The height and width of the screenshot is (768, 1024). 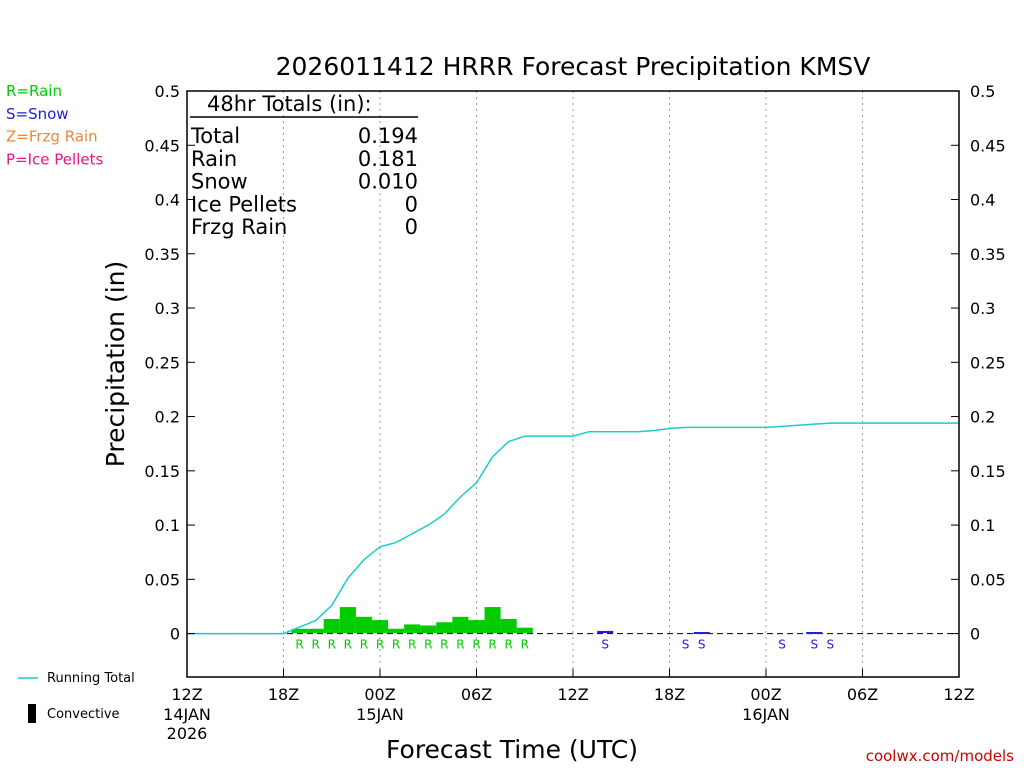 I want to click on y-tick-label-right: 0.3, so click(x=982, y=308).